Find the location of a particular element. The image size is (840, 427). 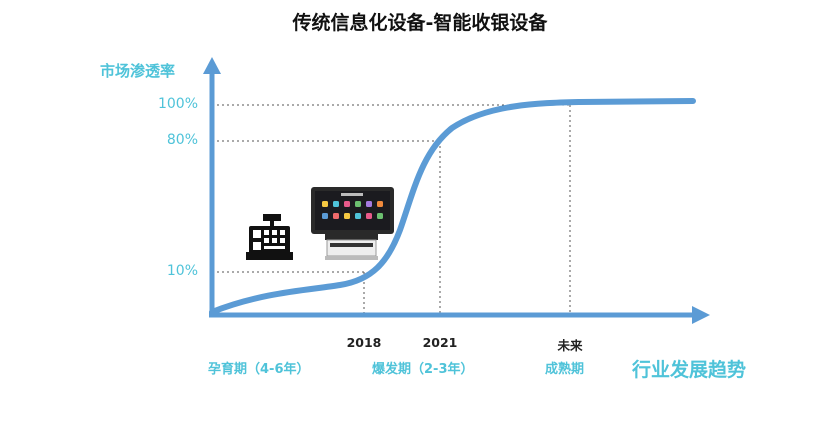

y-tick-10: 10% is located at coordinates (182, 271).